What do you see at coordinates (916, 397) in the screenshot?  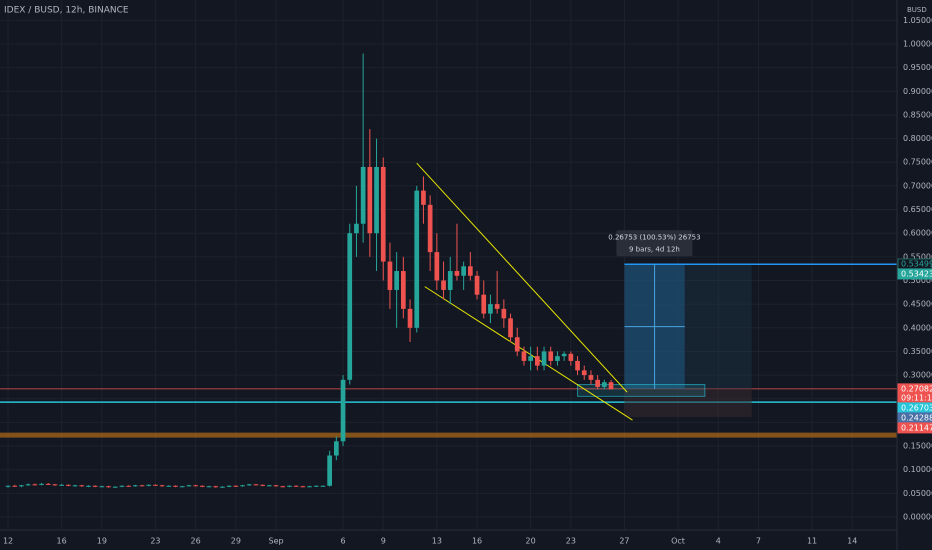 I see `countdown-label: 09:11:12` at bounding box center [916, 397].